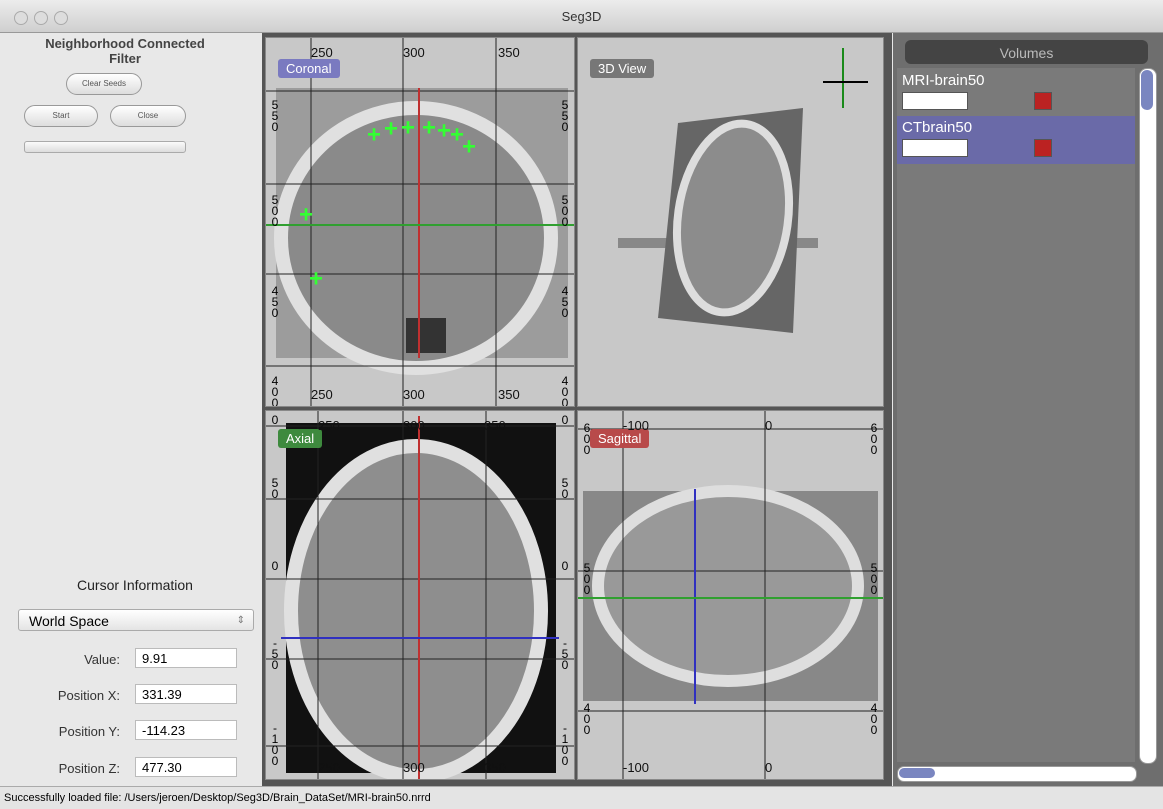  I want to click on top-label: 350, so click(495, 425).